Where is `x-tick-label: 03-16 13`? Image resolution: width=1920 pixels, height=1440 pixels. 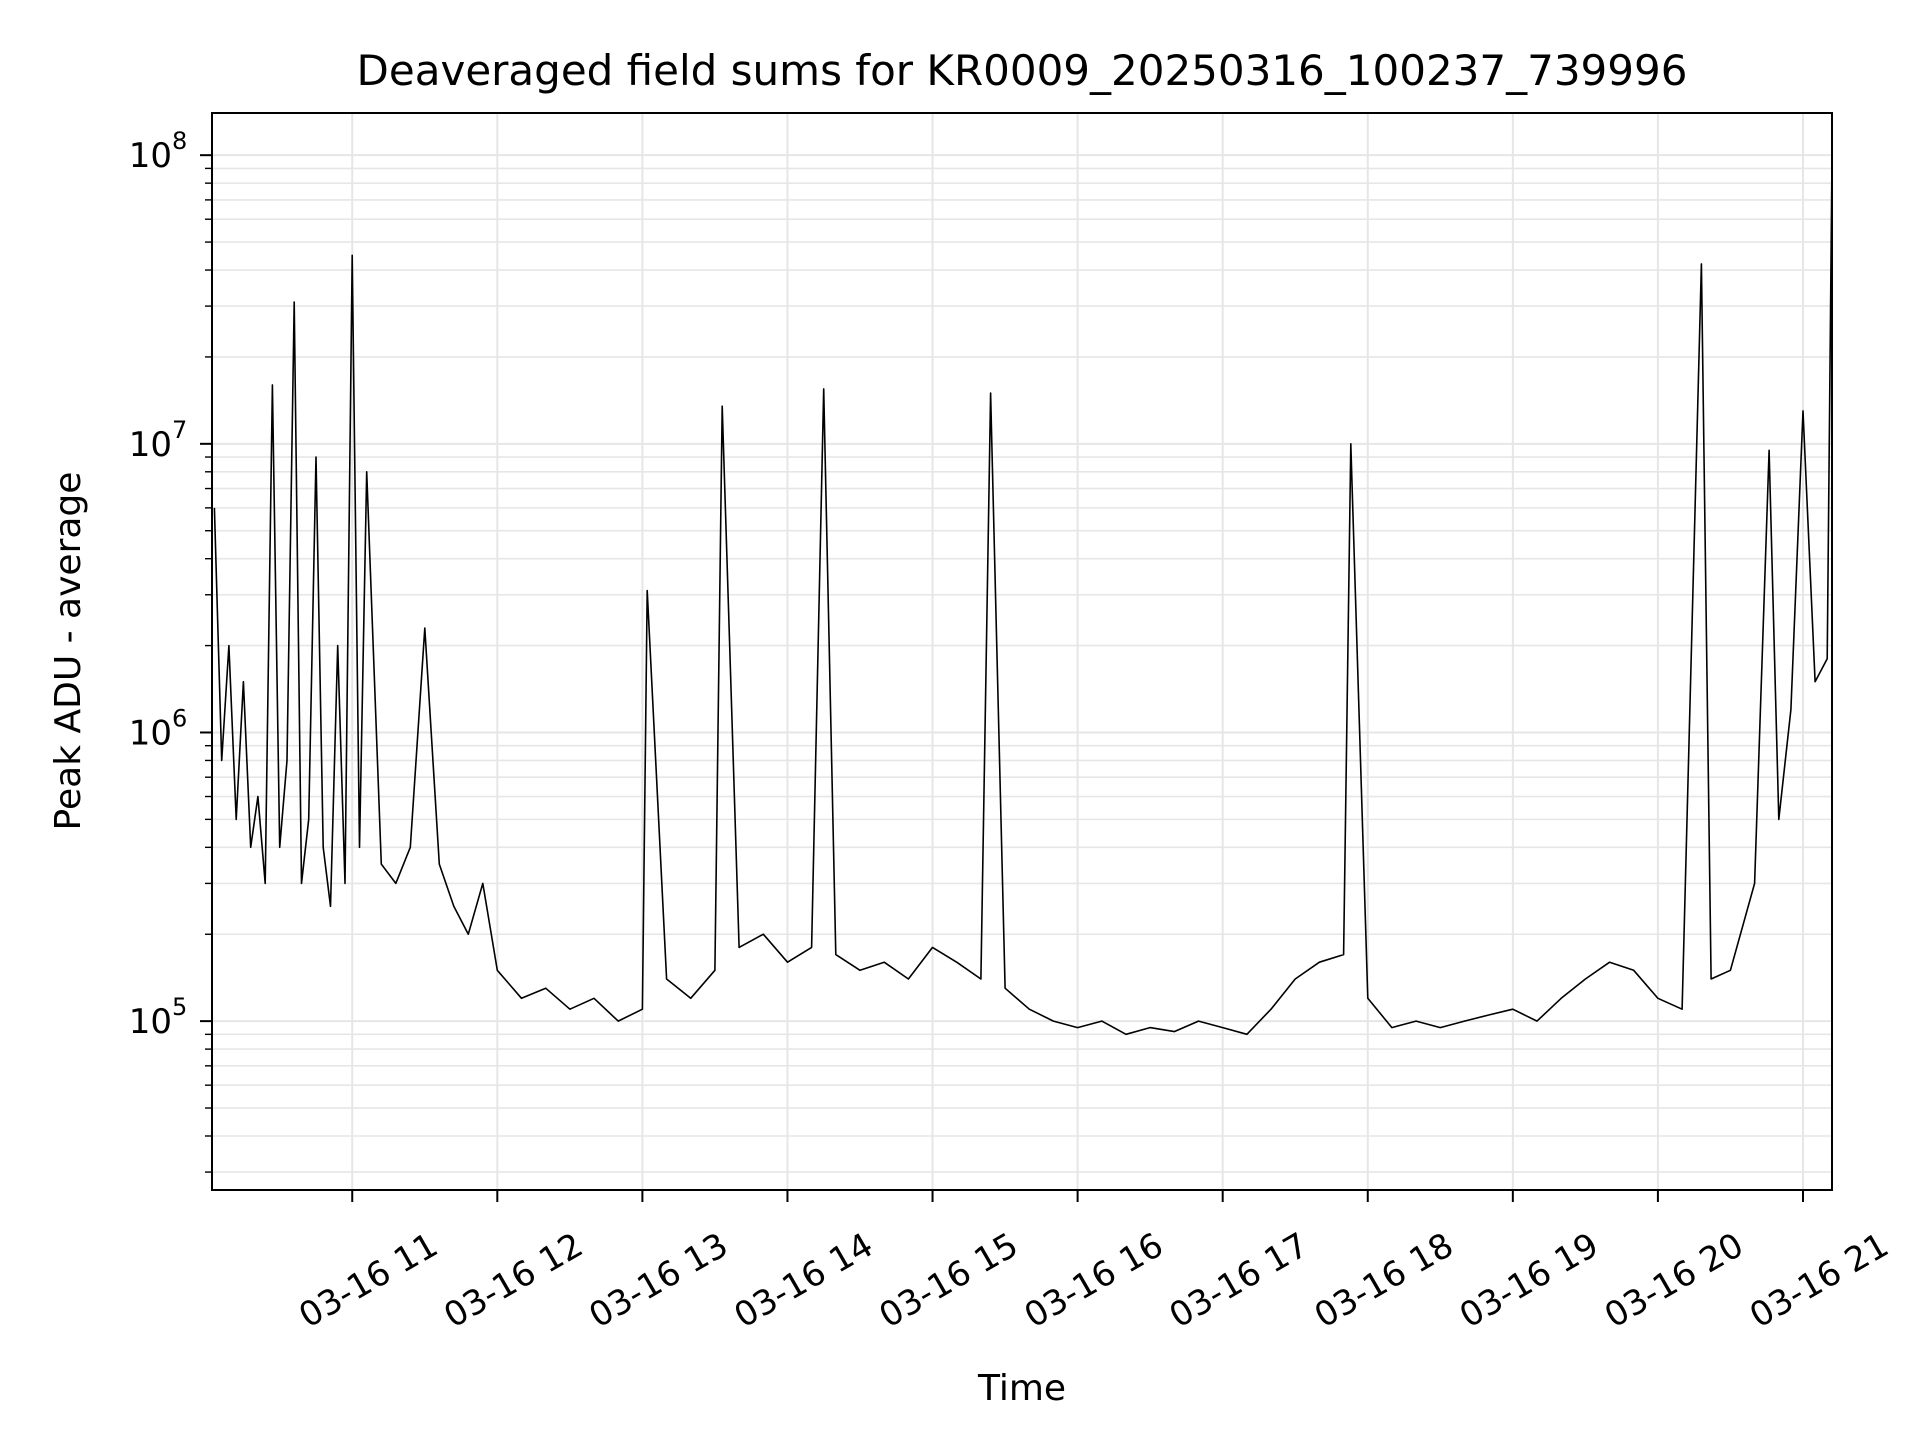
x-tick-label: 03-16 13 is located at coordinates (658, 1280).